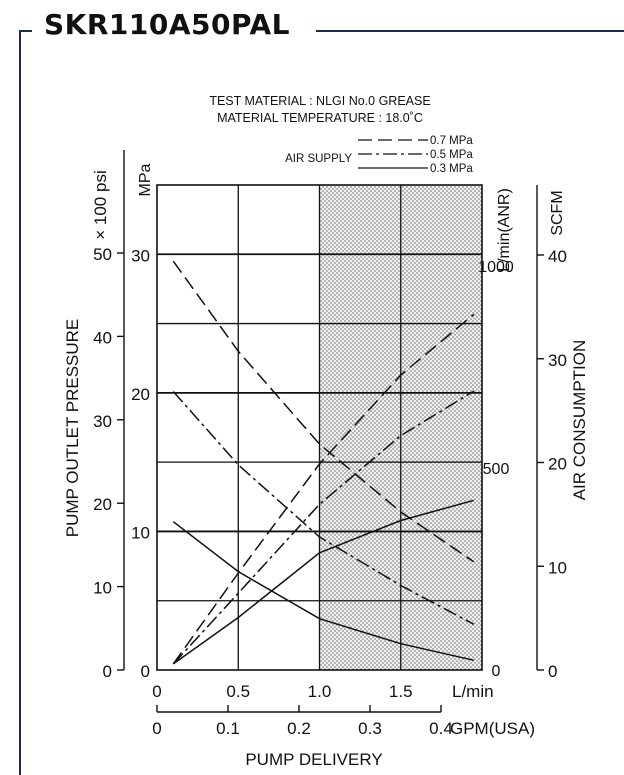 The width and height of the screenshot is (624, 775). What do you see at coordinates (496, 469) in the screenshot?
I see `anr-tick-label: 500` at bounding box center [496, 469].